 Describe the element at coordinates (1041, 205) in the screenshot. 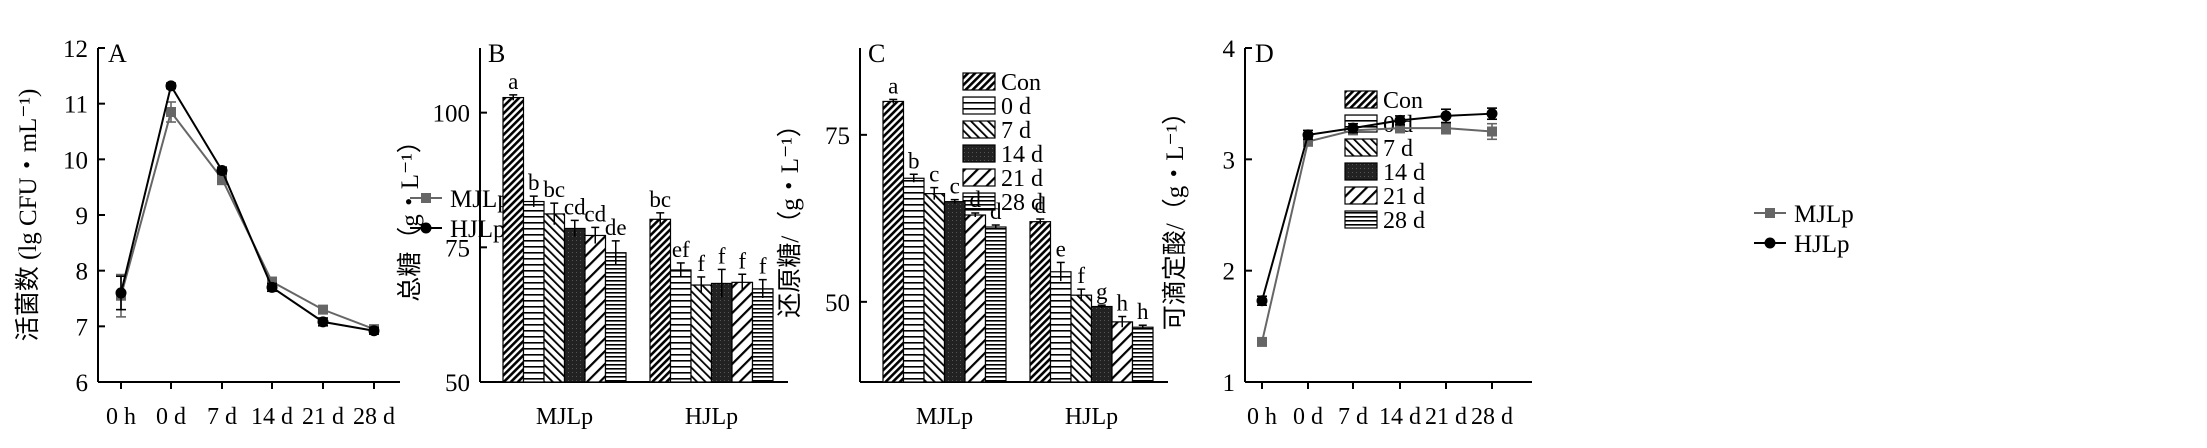

I see `significance-label: d` at that location.